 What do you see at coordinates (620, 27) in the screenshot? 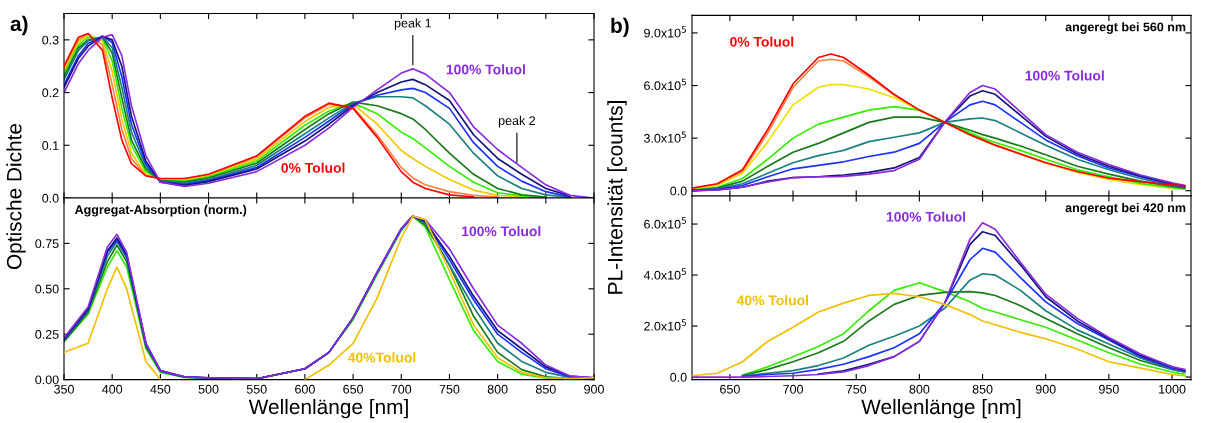
I see `chart-title: b)` at bounding box center [620, 27].